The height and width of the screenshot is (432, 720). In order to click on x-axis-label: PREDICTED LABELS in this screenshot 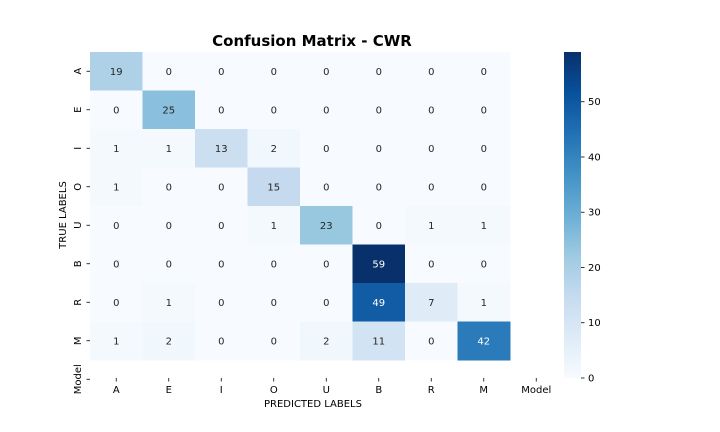, I will do `click(313, 404)`.